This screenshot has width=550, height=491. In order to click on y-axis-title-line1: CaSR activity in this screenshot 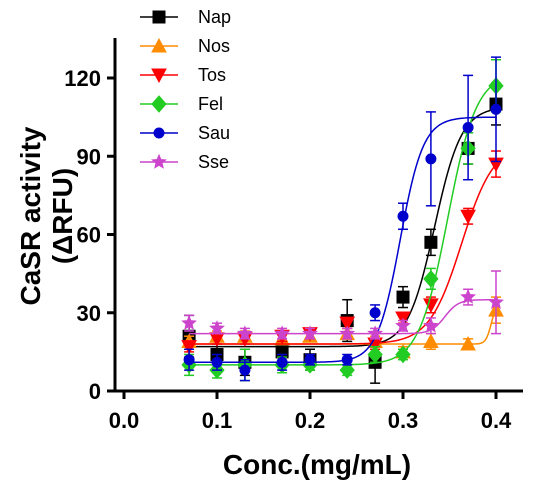, I will do `click(30, 215)`.